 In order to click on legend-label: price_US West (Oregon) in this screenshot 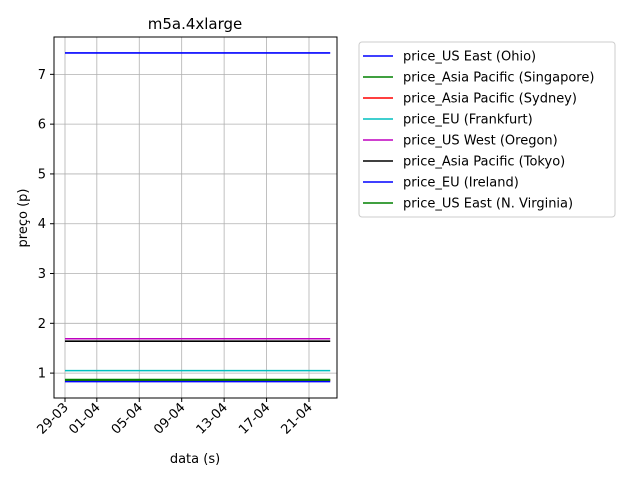, I will do `click(480, 141)`.